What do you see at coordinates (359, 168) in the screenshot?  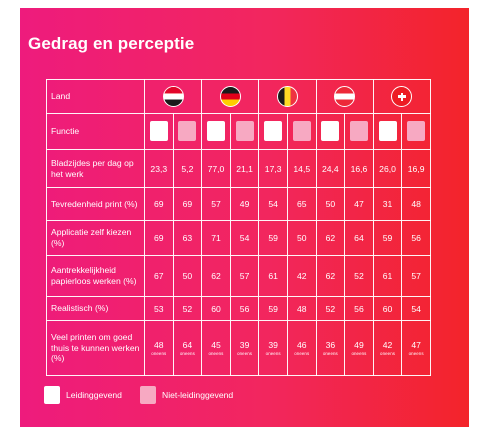 I see `table-cell: 16,6` at bounding box center [359, 168].